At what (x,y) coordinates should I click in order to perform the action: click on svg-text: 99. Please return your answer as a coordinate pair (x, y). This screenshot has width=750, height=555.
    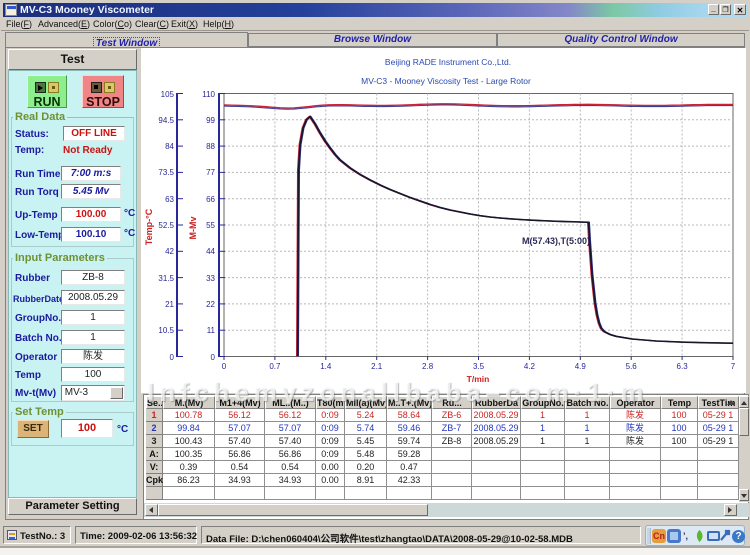
    Looking at the image, I should click on (210, 120).